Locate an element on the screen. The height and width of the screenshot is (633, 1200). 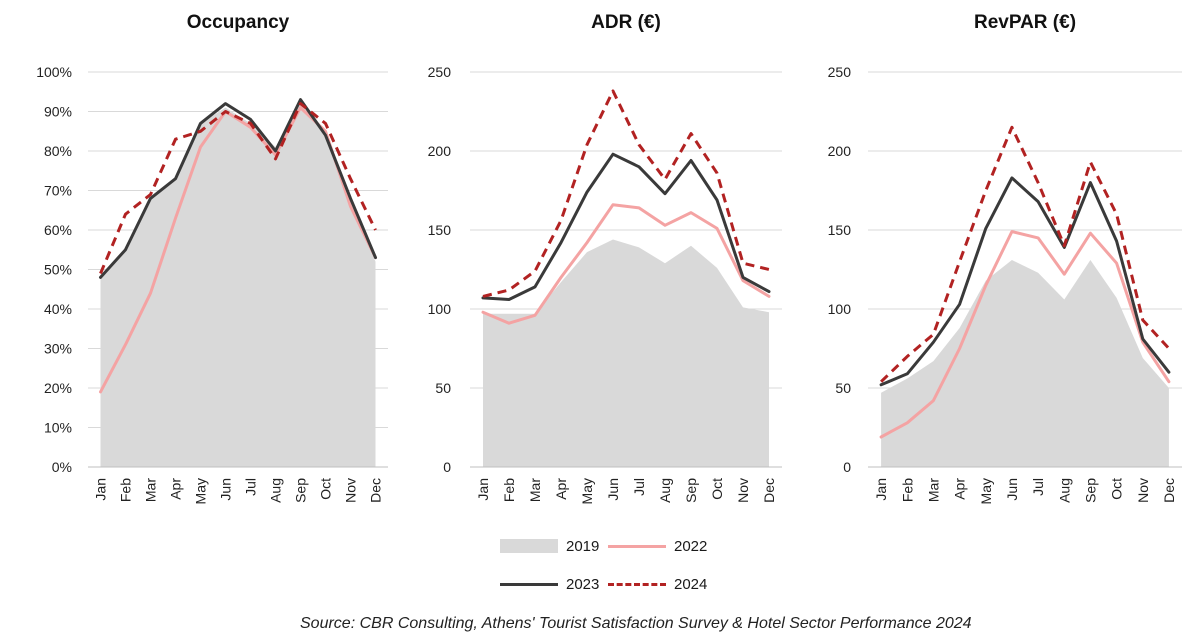
revpar-xtick-label: Jun is located at coordinates (1012, 489).